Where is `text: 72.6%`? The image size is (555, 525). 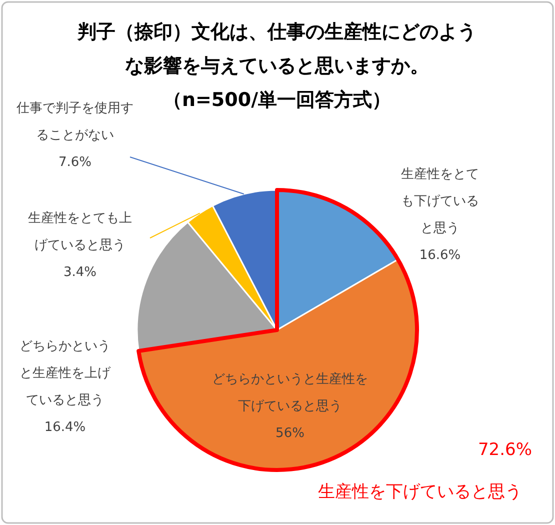
text: 72.6% is located at coordinates (505, 450).